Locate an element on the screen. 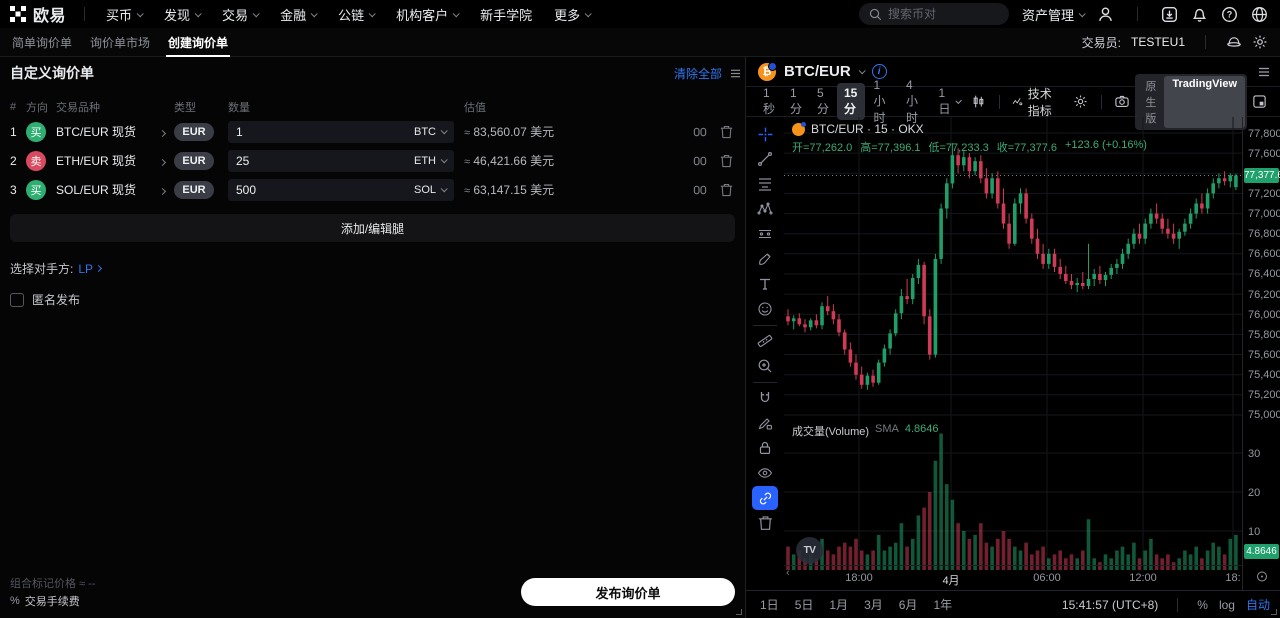 The height and width of the screenshot is (618, 1280). assets-menu: 资产管理 is located at coordinates (1054, 14).